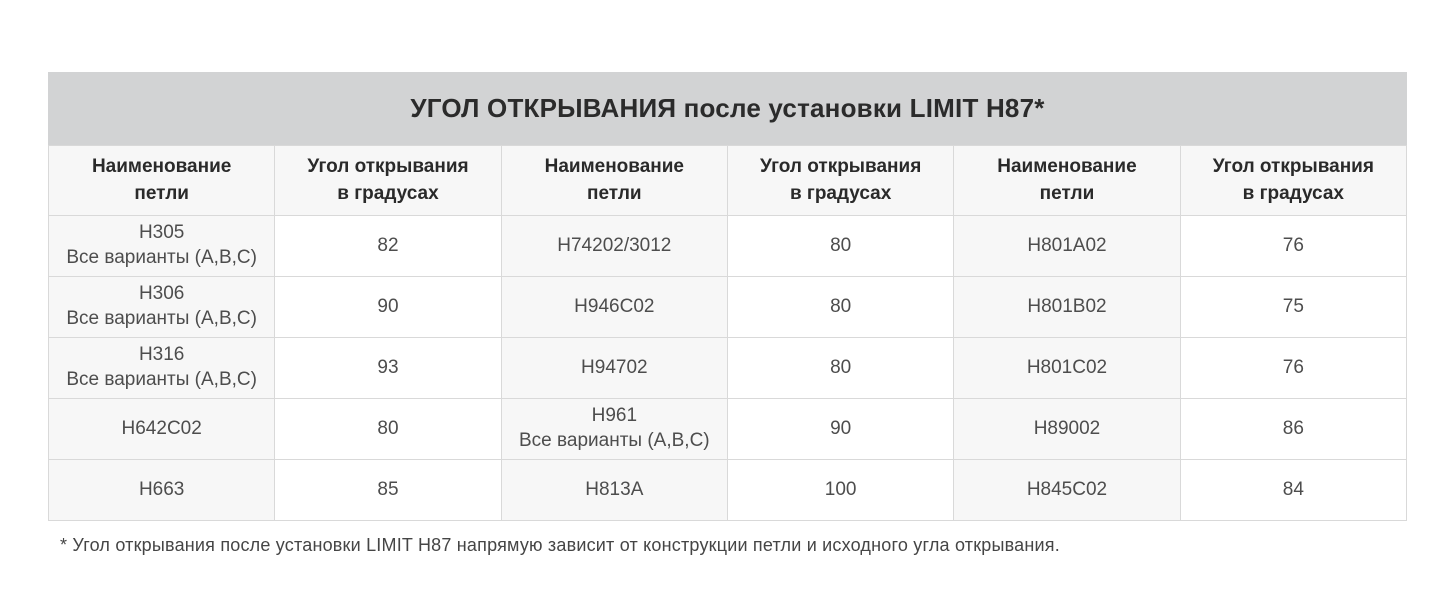 Image resolution: width=1455 pixels, height=598 pixels. I want to click on hinge-name-cell: H642C02, so click(161, 429).